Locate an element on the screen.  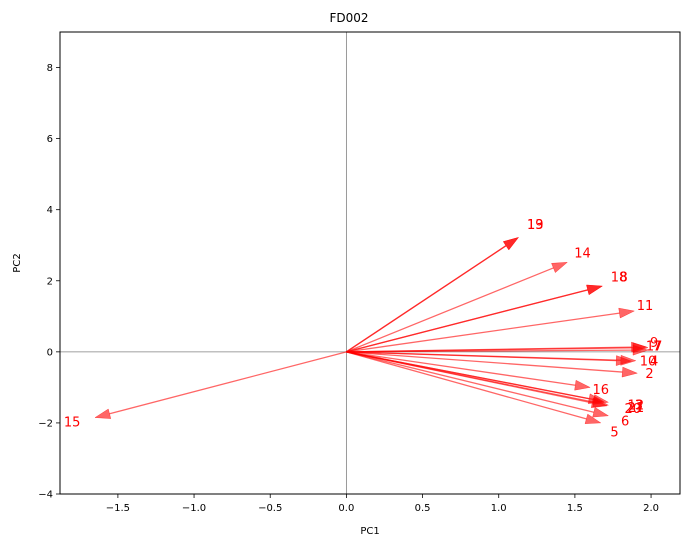
x-tick-label: −1.0 is located at coordinates (194, 508).